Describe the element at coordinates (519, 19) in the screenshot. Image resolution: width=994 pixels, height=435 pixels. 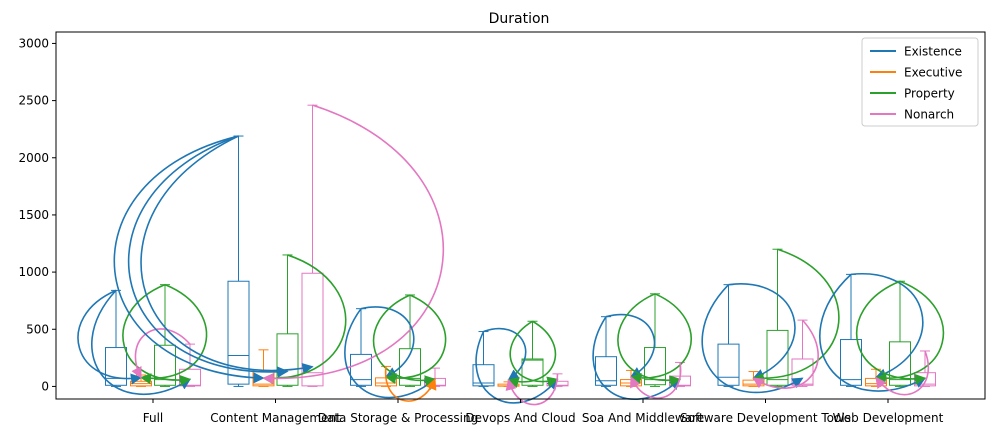
I see `chart-title: Duration` at that location.